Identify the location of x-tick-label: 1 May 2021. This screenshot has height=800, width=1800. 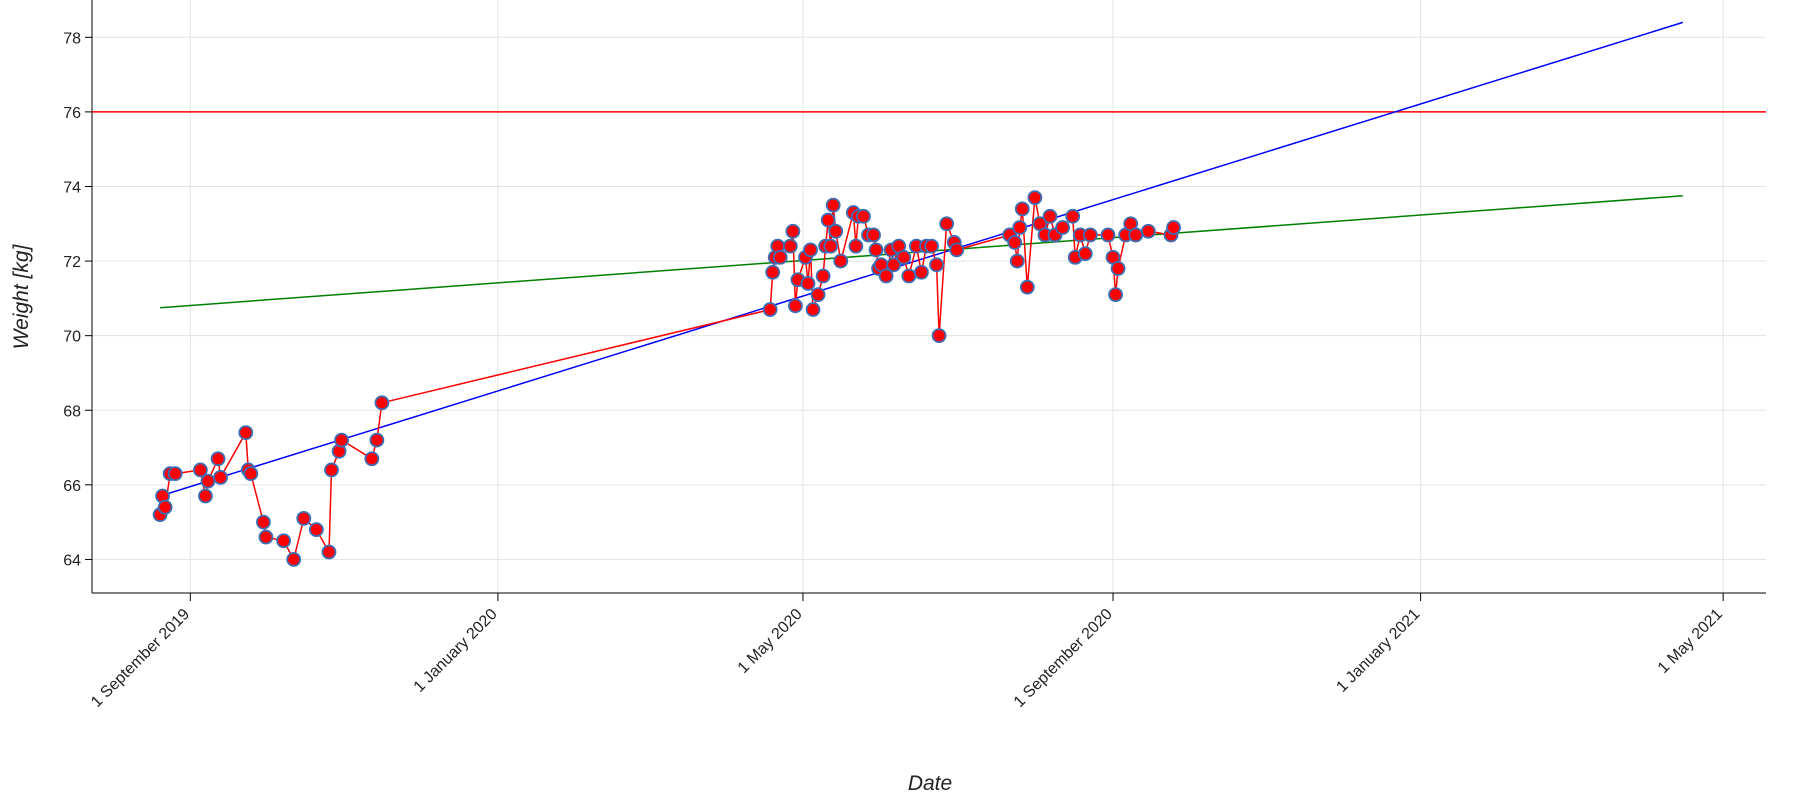
(1690, 641).